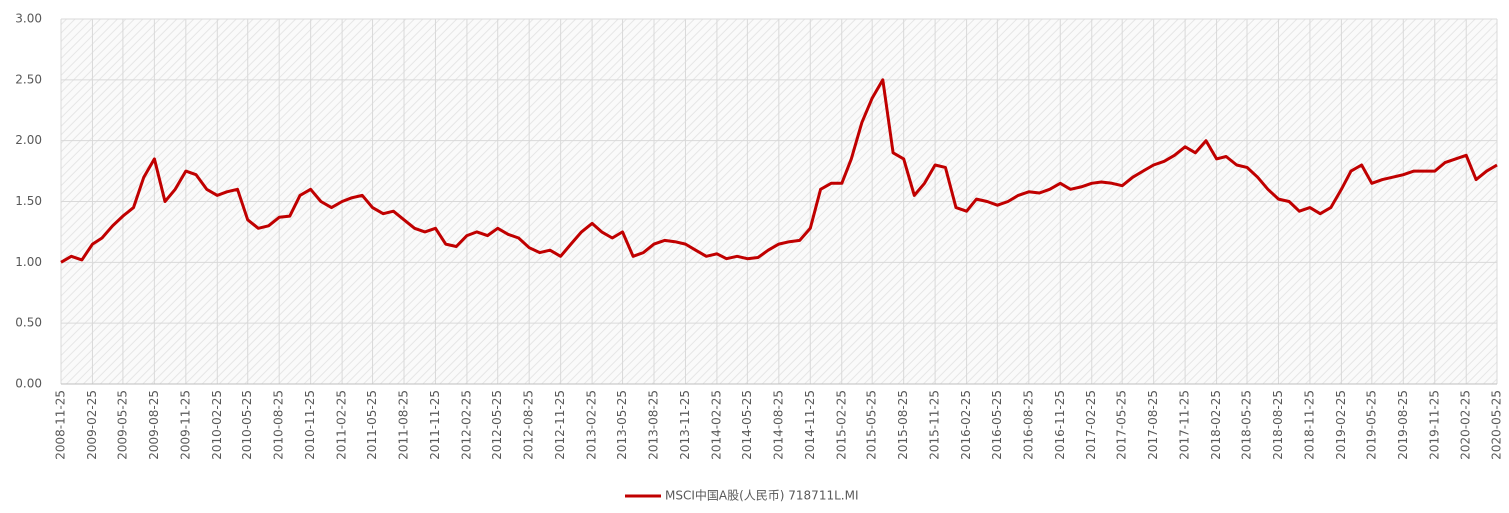  Describe the element at coordinates (622, 425) in the screenshot. I see `x-tick-label: 2013-05-25` at that location.